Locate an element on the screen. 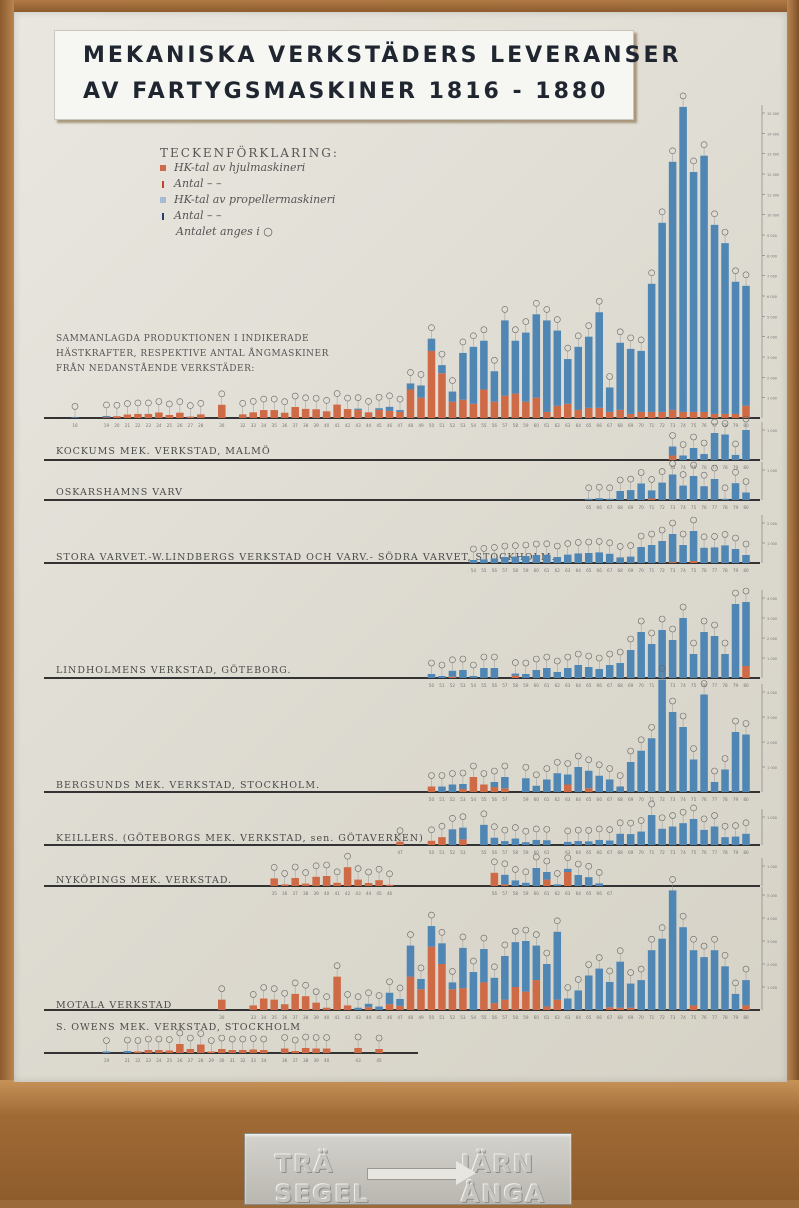 The height and width of the screenshot is (1208, 799). x-tick-label: 70 is located at coordinates (641, 685).